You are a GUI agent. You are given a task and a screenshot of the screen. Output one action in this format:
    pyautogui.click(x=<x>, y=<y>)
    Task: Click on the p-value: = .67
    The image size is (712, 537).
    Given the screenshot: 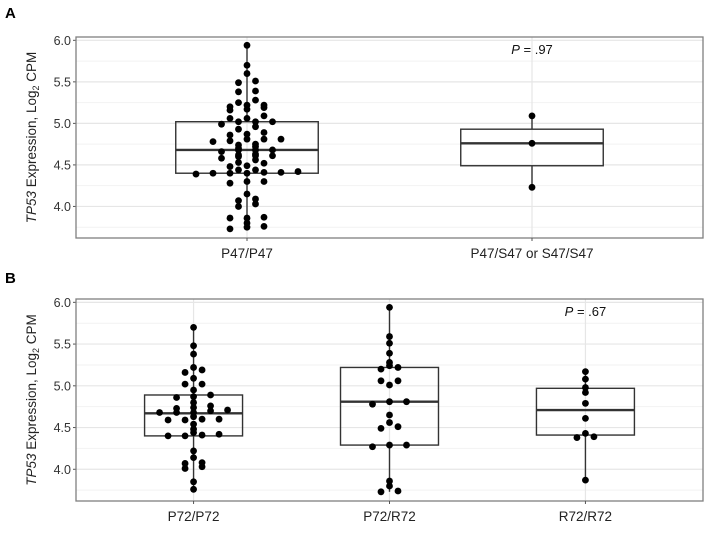 What is the action you would take?
    pyautogui.click(x=589, y=311)
    